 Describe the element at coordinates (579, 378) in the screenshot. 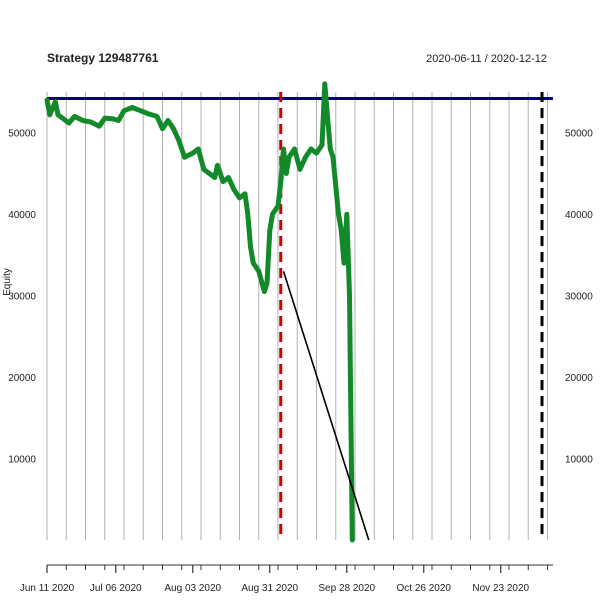

I see `y-tick-label-right: 20000` at that location.